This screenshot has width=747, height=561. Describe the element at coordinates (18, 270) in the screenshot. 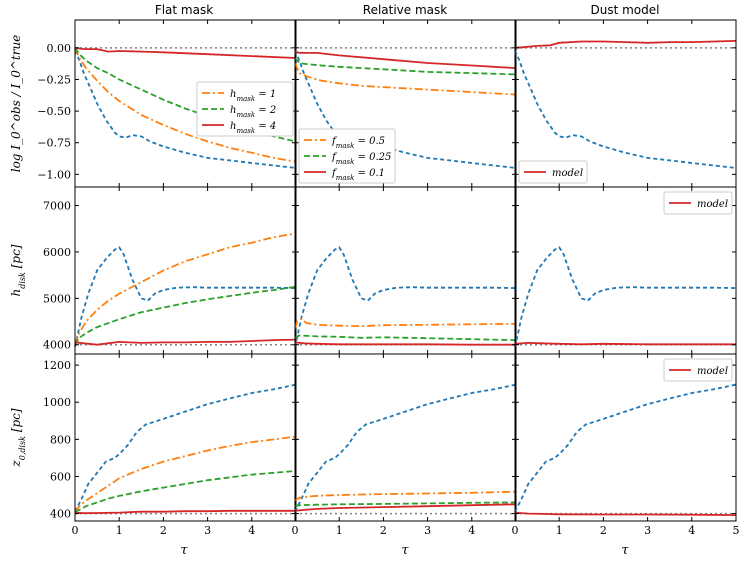

I see `y-axis-label-row2: hdisk [pc]` at that location.